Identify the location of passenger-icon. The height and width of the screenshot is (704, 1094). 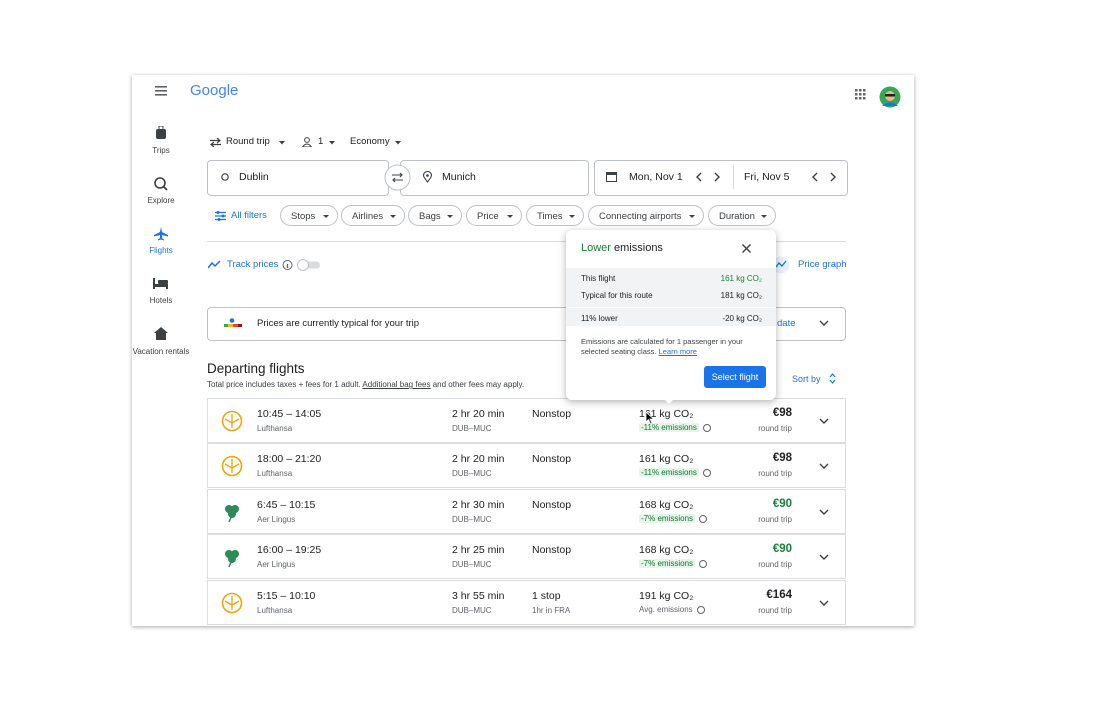
(307, 142).